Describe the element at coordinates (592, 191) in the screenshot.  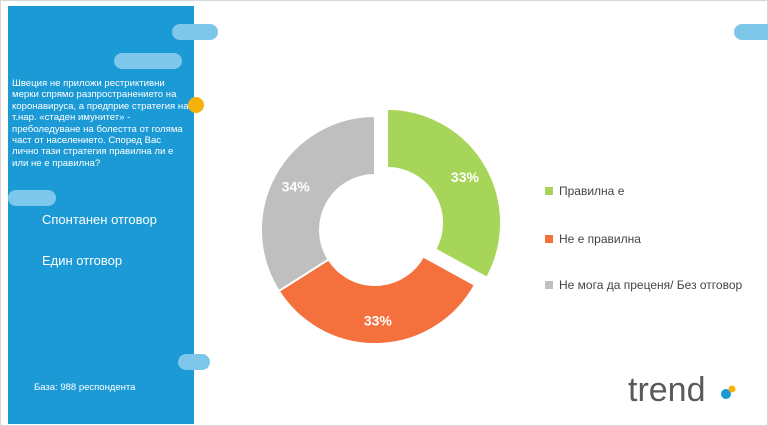
I see `legend-label-1: Правилна е` at that location.